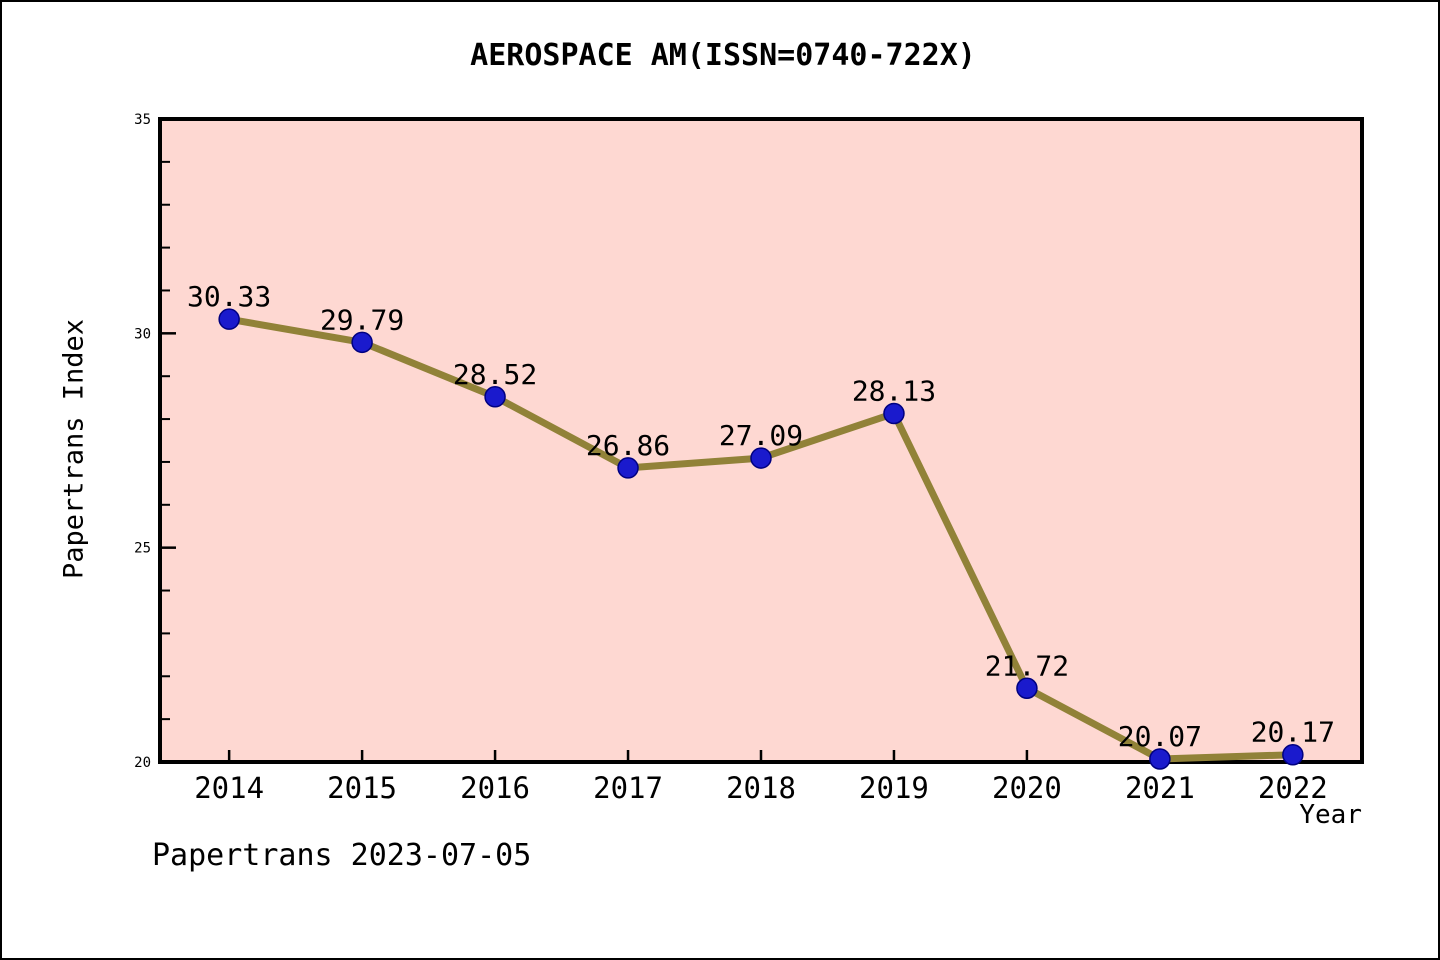 This screenshot has height=960, width=1440. What do you see at coordinates (495, 374) in the screenshot?
I see `data-point-label: 28.52` at bounding box center [495, 374].